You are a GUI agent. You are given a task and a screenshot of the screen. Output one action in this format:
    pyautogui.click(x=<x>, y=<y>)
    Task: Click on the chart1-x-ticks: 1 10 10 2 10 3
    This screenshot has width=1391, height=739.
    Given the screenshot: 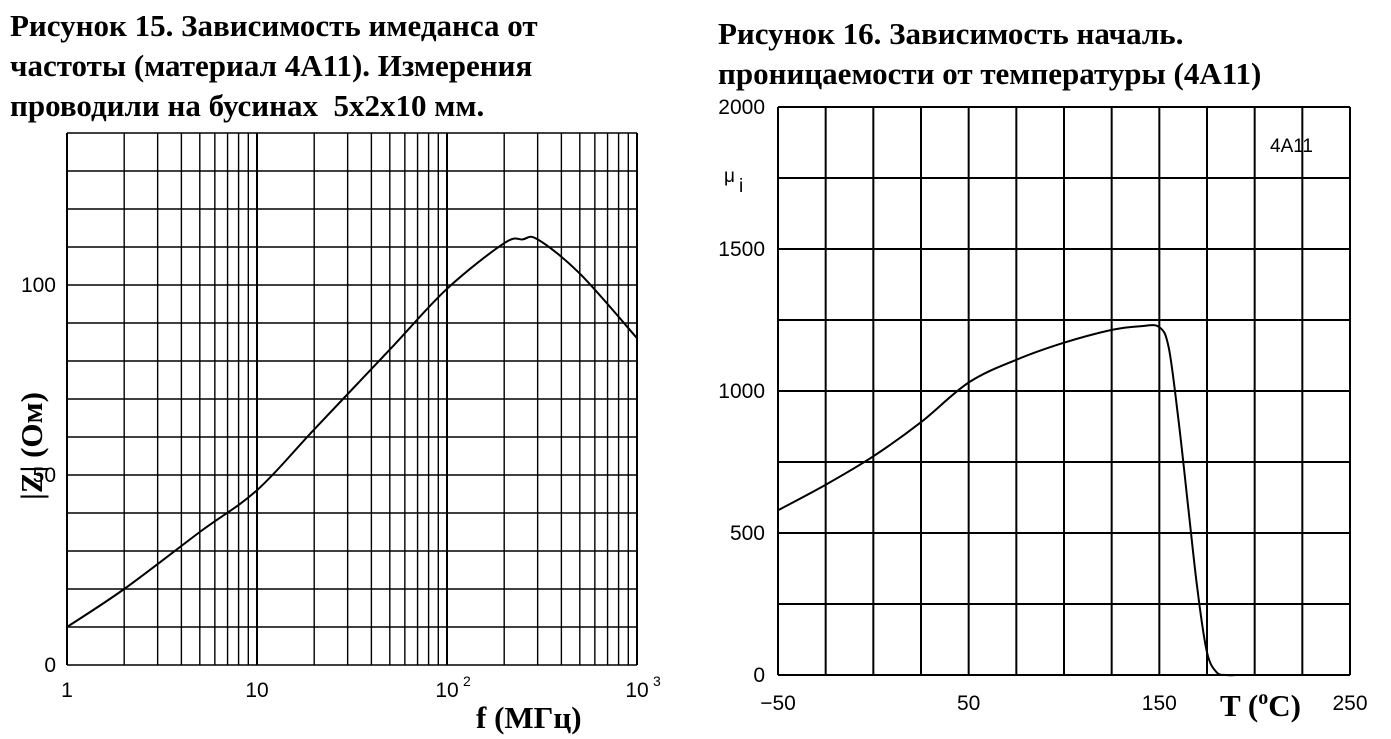 What is the action you would take?
    pyautogui.click(x=361, y=687)
    